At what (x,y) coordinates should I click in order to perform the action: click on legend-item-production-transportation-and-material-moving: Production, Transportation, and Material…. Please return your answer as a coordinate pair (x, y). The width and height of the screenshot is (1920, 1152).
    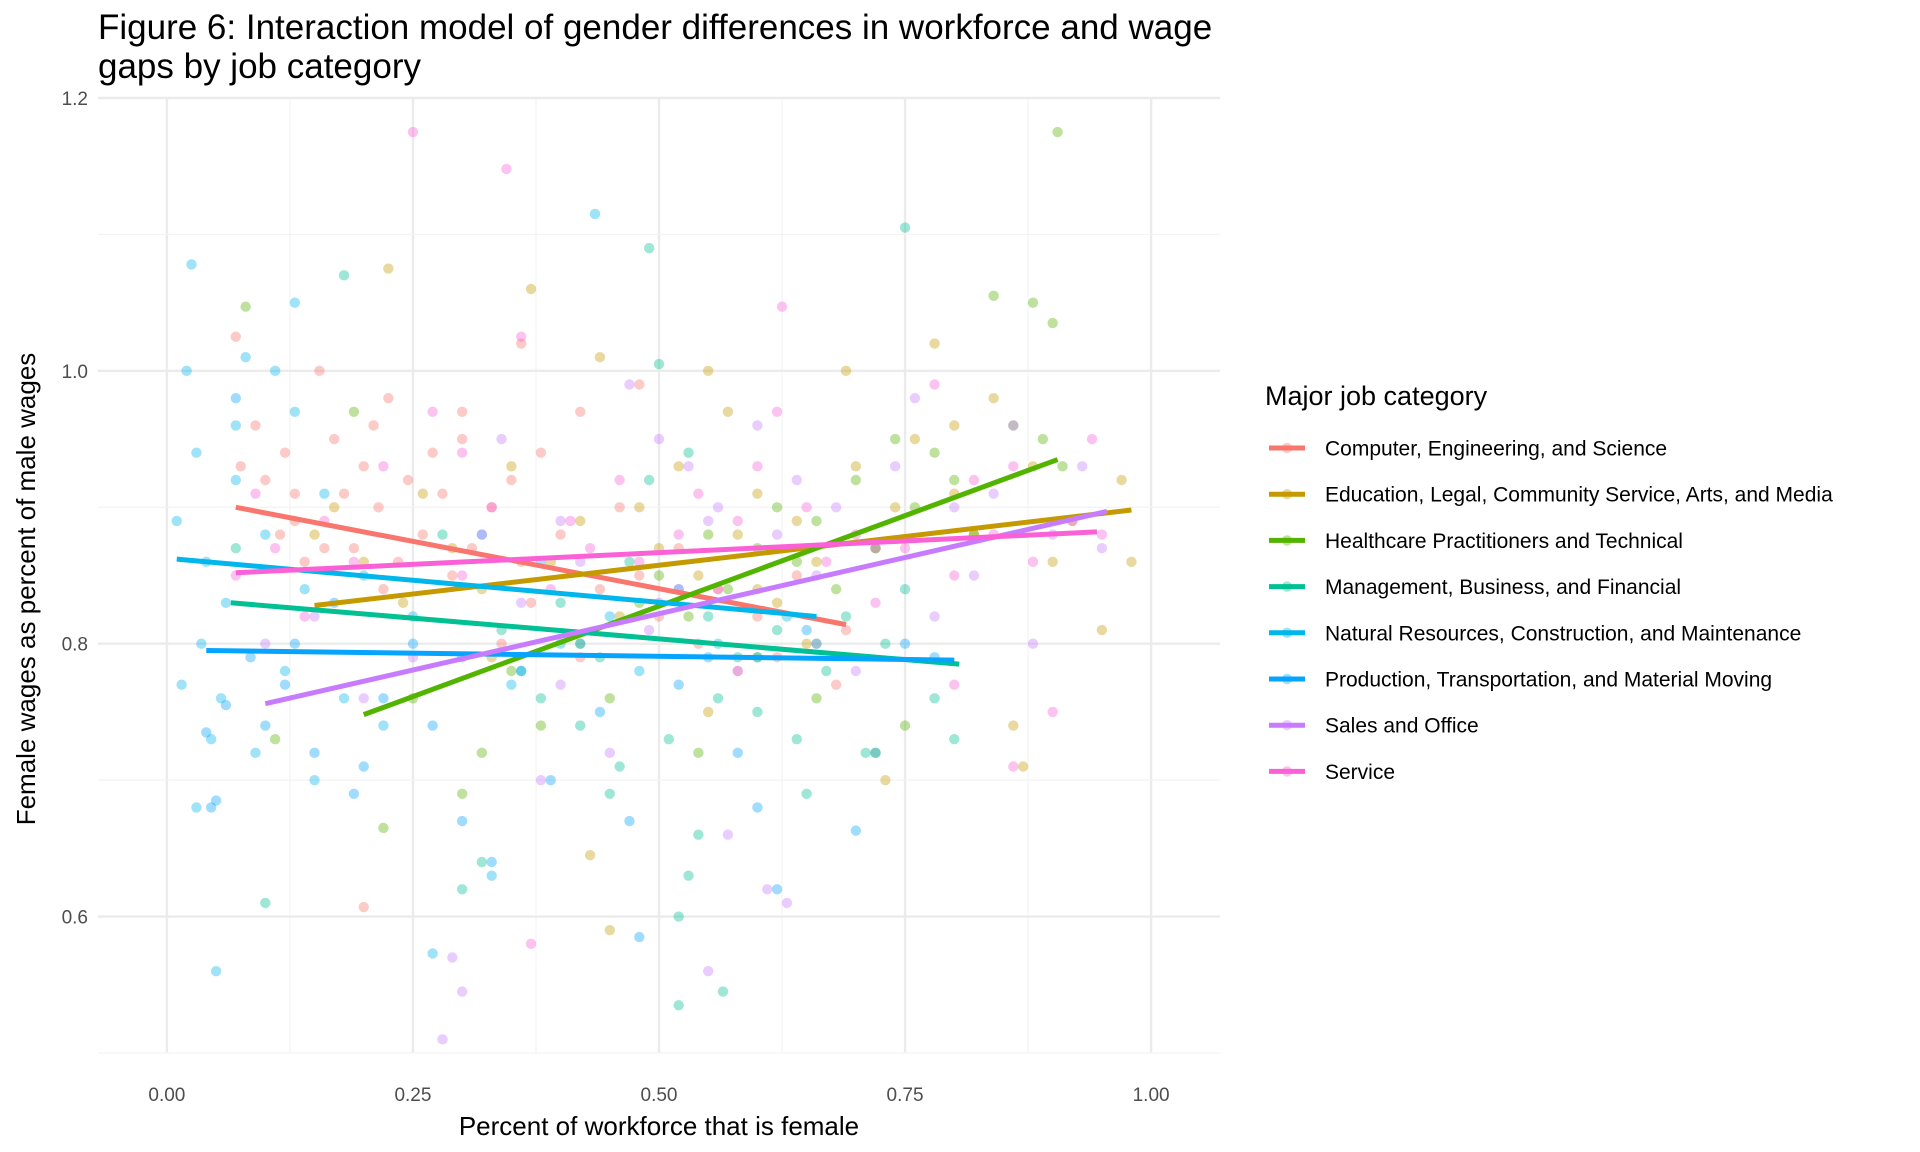
    Looking at the image, I should click on (1520, 680).